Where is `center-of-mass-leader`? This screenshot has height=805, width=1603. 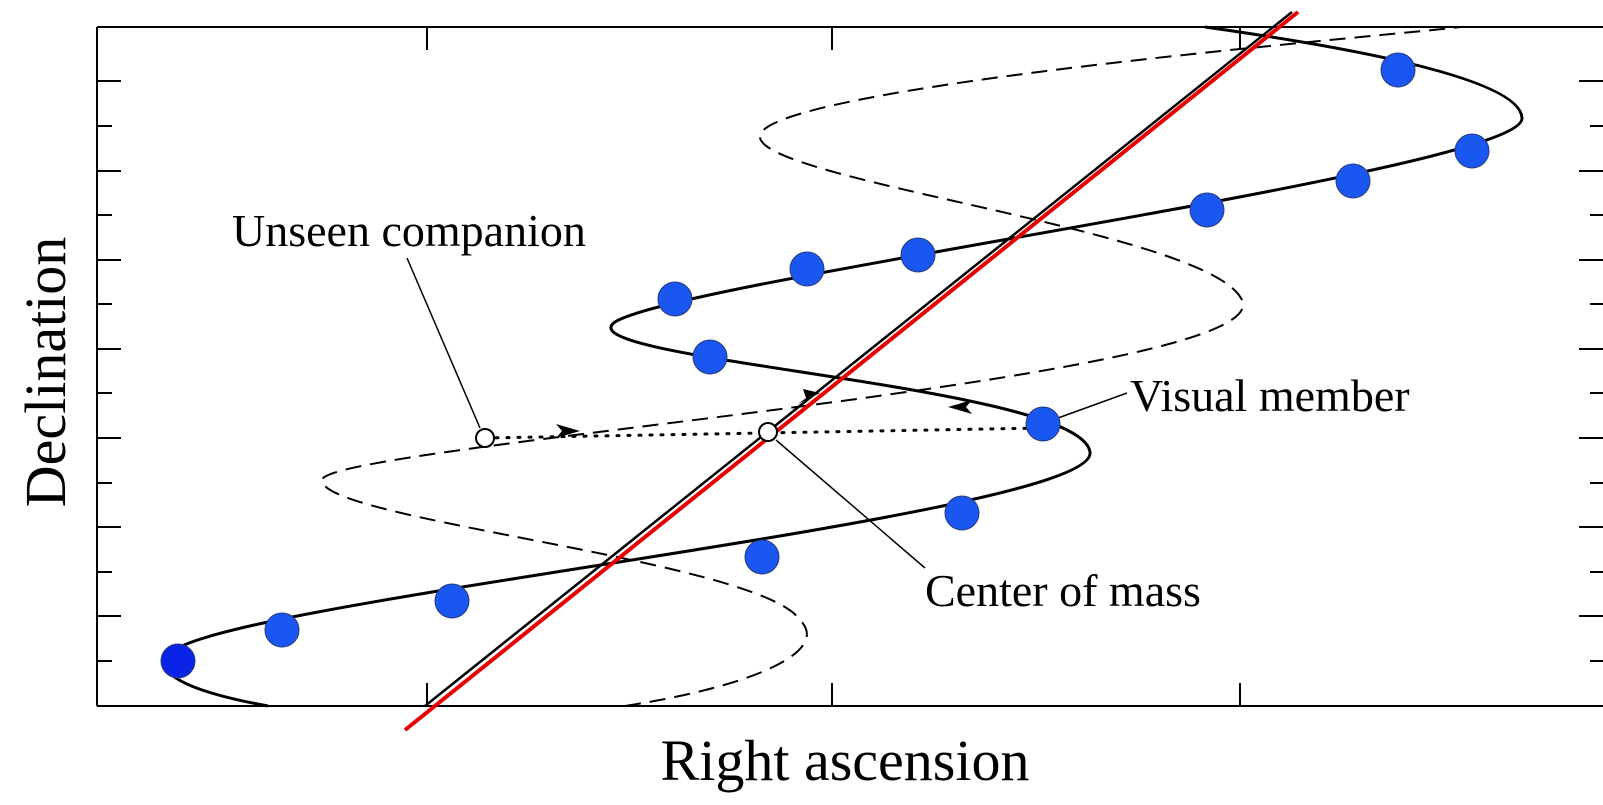
center-of-mass-leader is located at coordinates (850, 504).